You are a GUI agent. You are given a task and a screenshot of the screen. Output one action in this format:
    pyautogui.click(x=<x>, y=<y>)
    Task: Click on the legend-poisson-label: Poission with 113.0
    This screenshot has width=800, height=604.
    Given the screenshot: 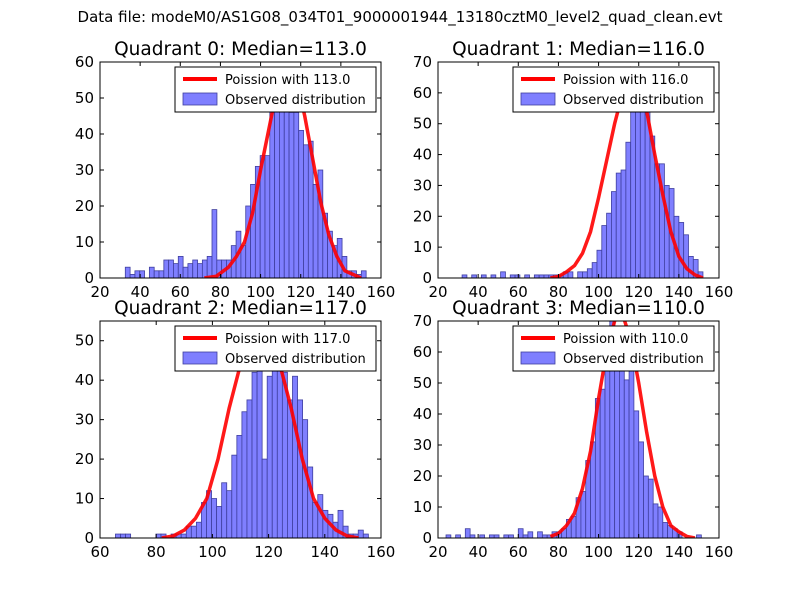 What is the action you would take?
    pyautogui.click(x=287, y=80)
    